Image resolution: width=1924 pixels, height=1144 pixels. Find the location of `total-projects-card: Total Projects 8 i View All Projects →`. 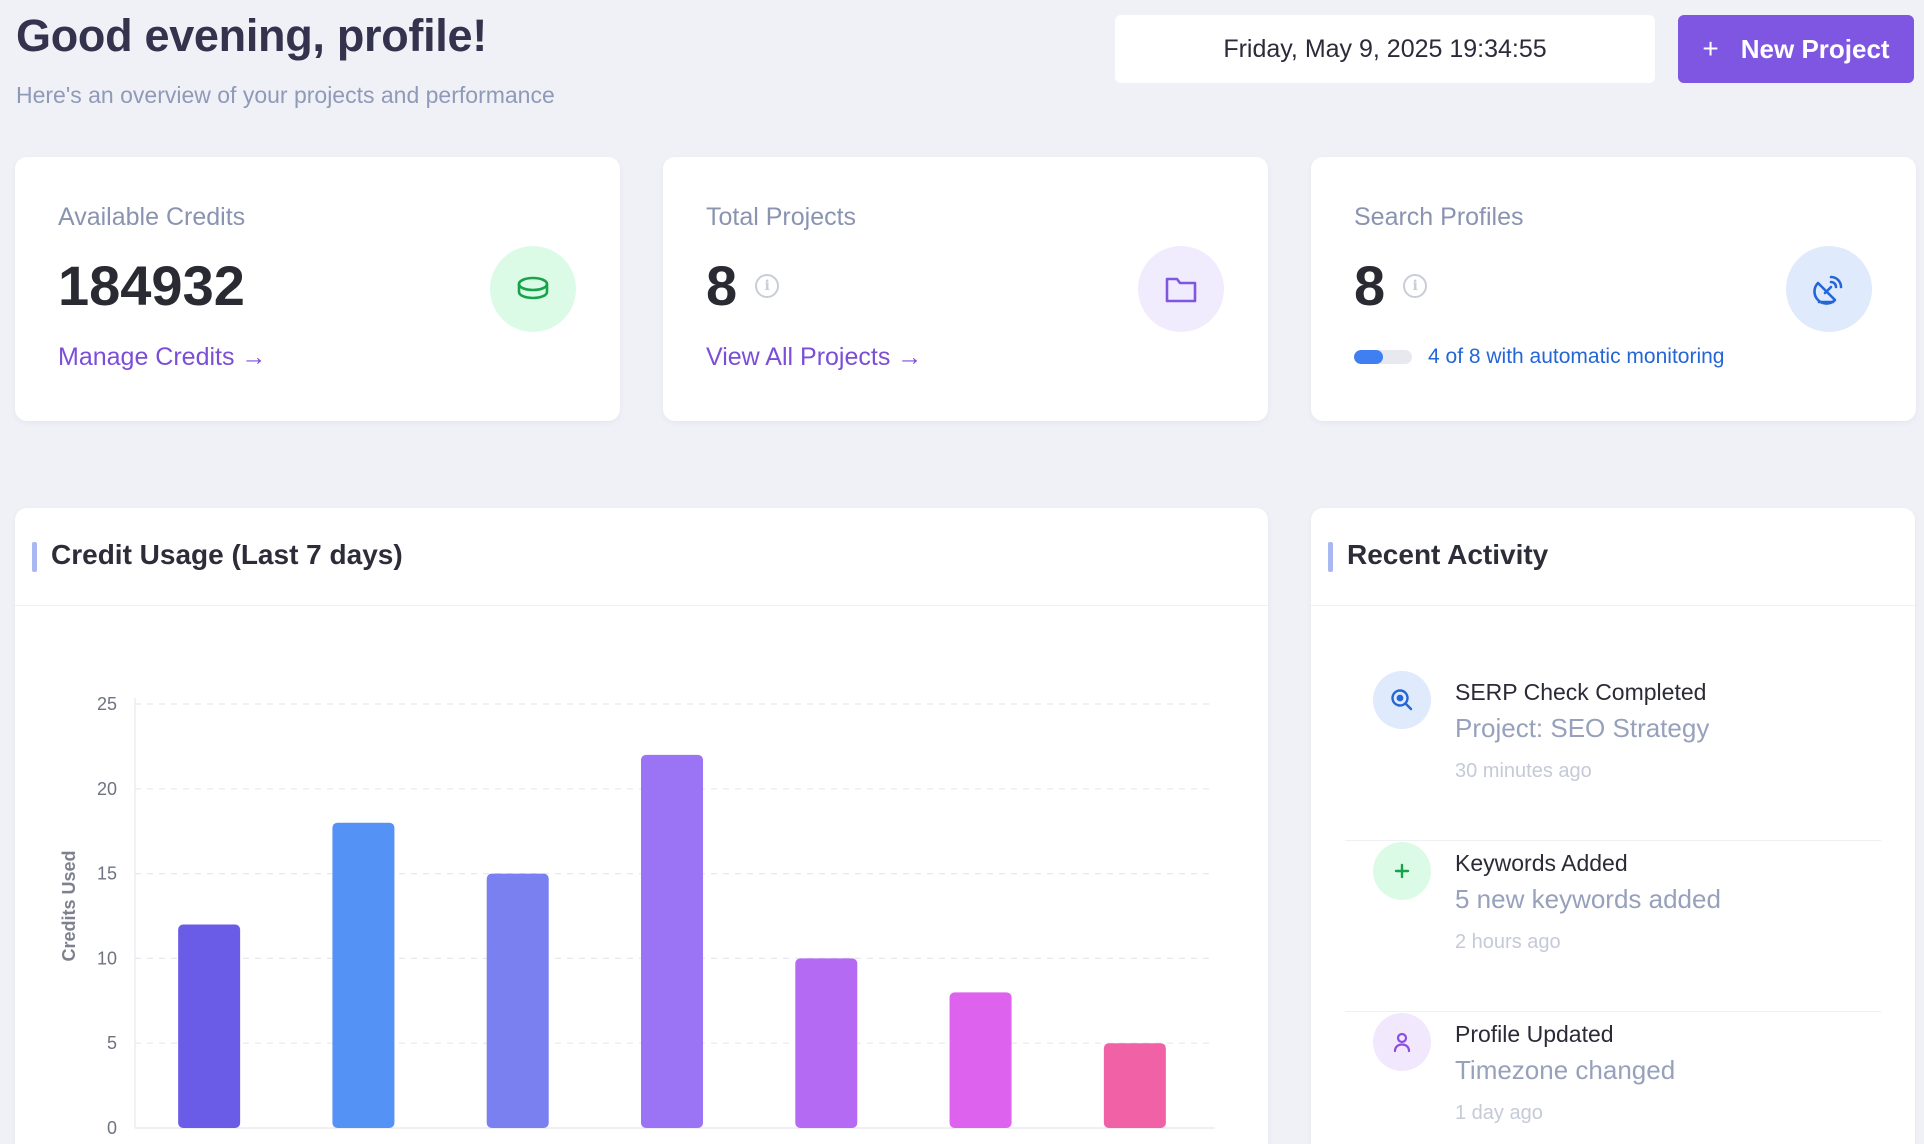

total-projects-card: Total Projects 8 i View All Projects → is located at coordinates (965, 289).